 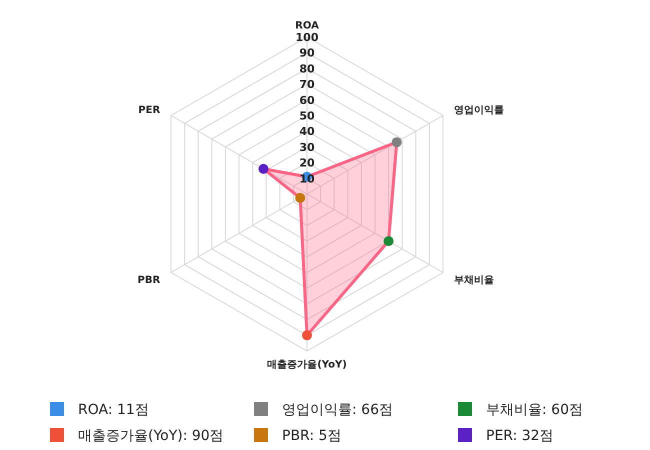 What do you see at coordinates (307, 37) in the screenshot?
I see `y-tick-label: 100` at bounding box center [307, 37].